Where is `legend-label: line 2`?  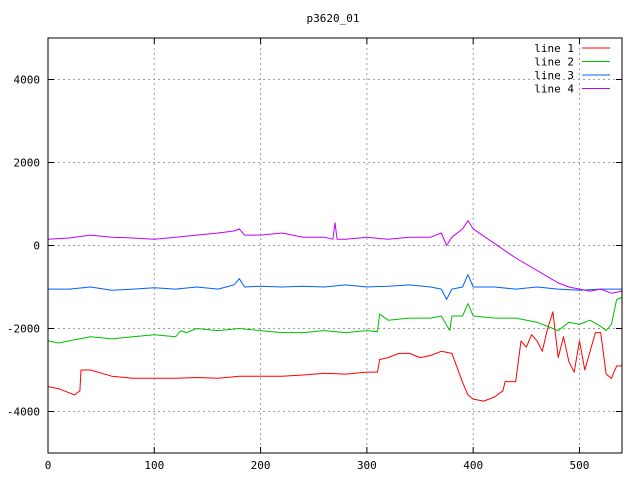
legend-label: line 2 is located at coordinates (554, 62).